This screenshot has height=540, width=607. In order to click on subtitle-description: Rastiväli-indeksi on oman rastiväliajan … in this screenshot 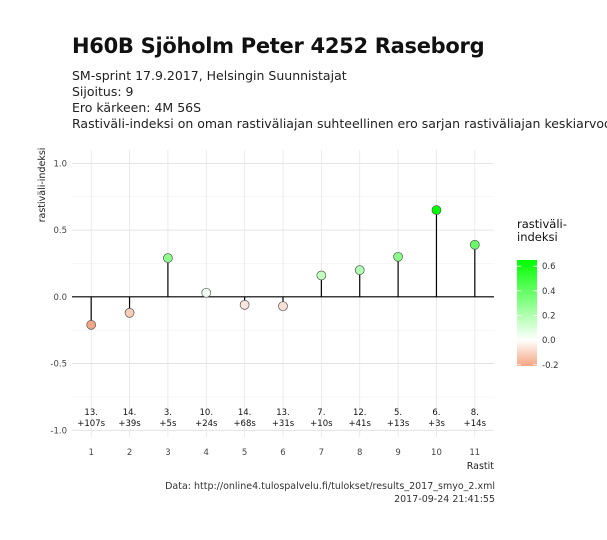, I will do `click(339, 123)`.